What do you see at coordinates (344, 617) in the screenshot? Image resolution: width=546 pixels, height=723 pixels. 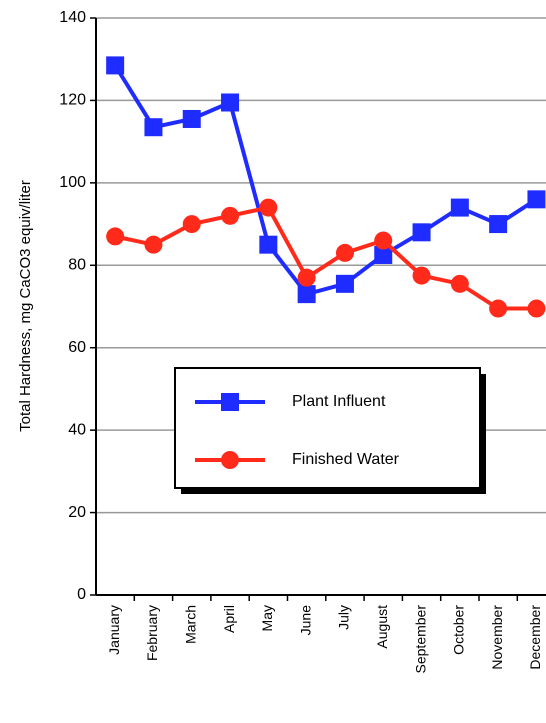 I see `x-tick-label: July` at bounding box center [344, 617].